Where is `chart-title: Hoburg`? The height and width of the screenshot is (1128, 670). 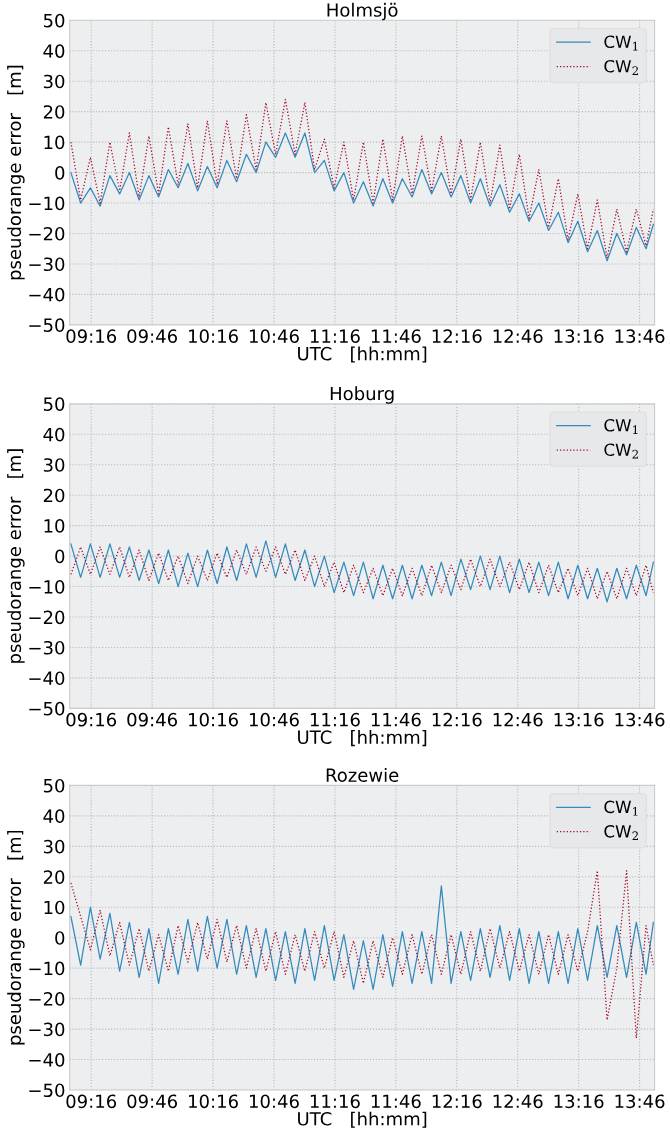
chart-title: Hoburg is located at coordinates (362, 395).